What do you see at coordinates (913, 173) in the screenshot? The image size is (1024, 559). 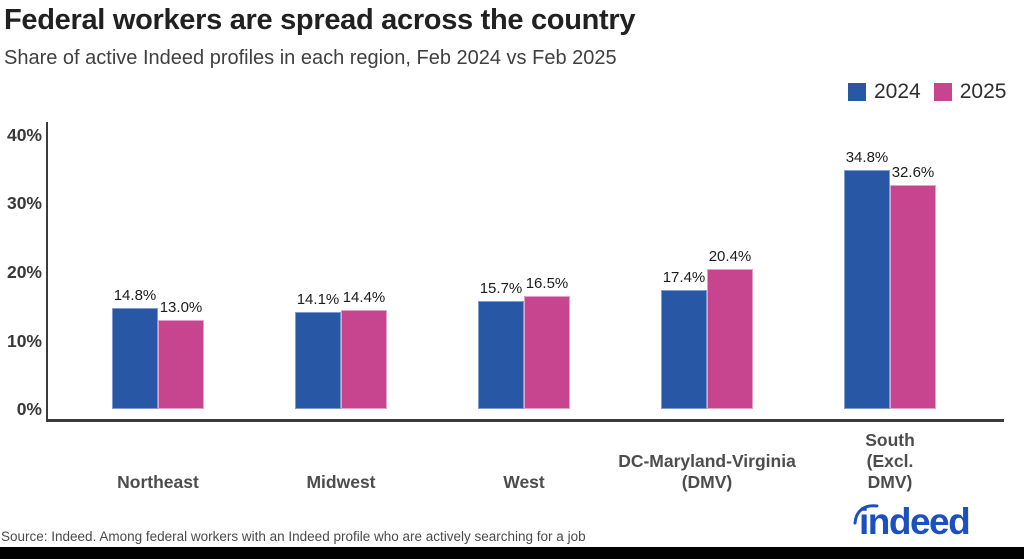 I see `bar-value-label: 32.6%` at bounding box center [913, 173].